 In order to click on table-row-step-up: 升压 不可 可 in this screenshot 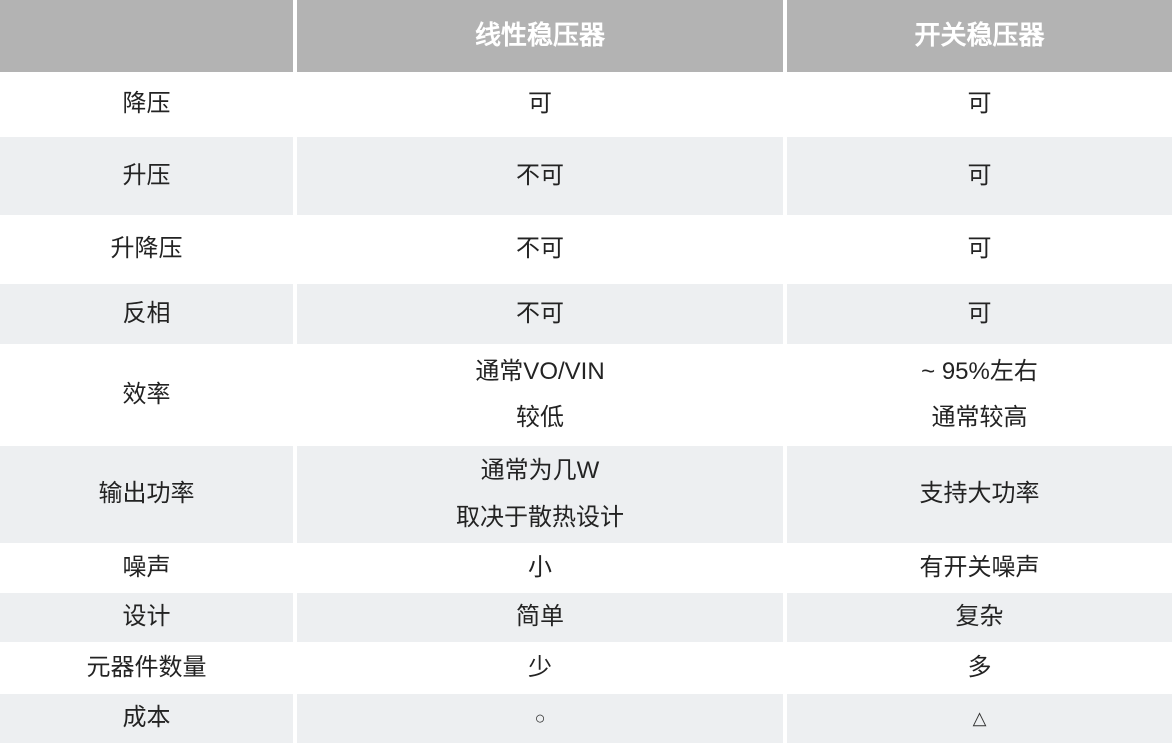, I will do `click(586, 176)`.